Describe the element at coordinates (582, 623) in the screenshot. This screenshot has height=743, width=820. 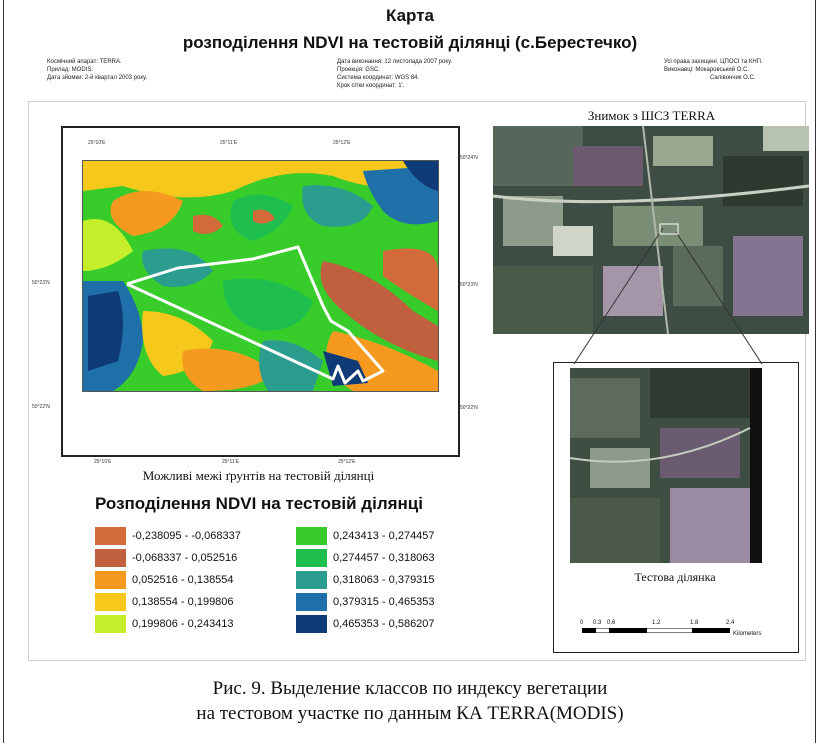
I see `scale-label: 0` at that location.